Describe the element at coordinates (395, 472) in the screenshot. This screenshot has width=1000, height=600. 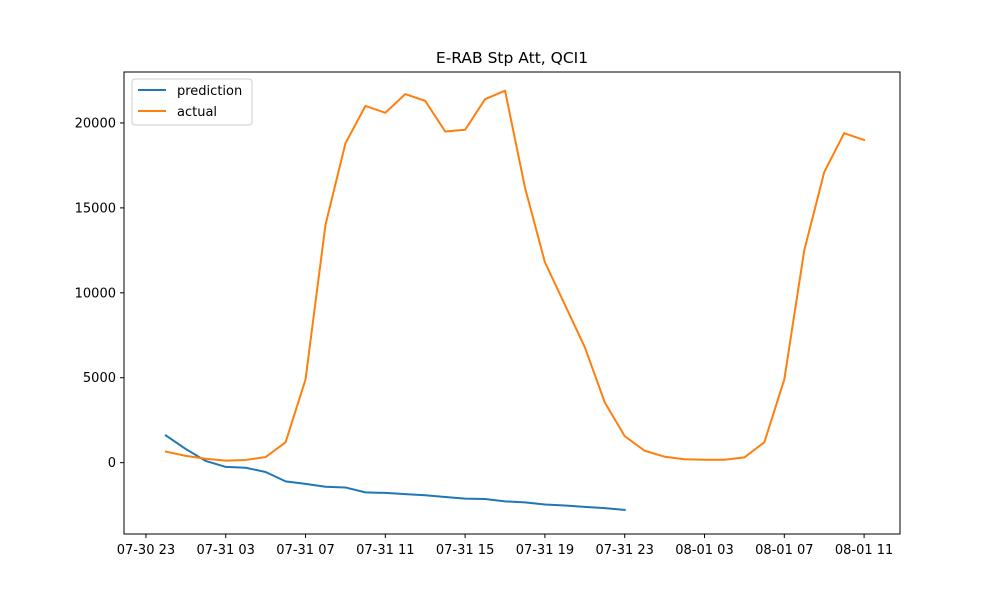
I see `series-line-prediction` at that location.